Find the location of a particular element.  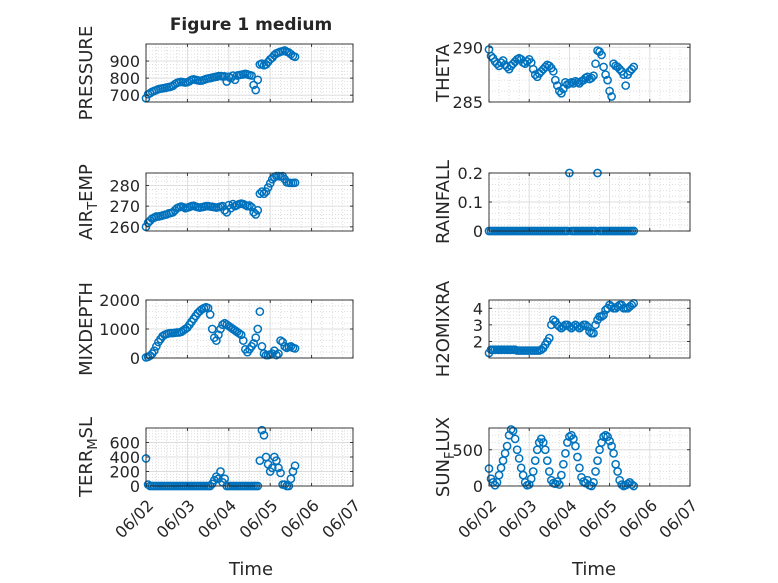

y-axis-label: MIXDEPTH is located at coordinates (86, 329).